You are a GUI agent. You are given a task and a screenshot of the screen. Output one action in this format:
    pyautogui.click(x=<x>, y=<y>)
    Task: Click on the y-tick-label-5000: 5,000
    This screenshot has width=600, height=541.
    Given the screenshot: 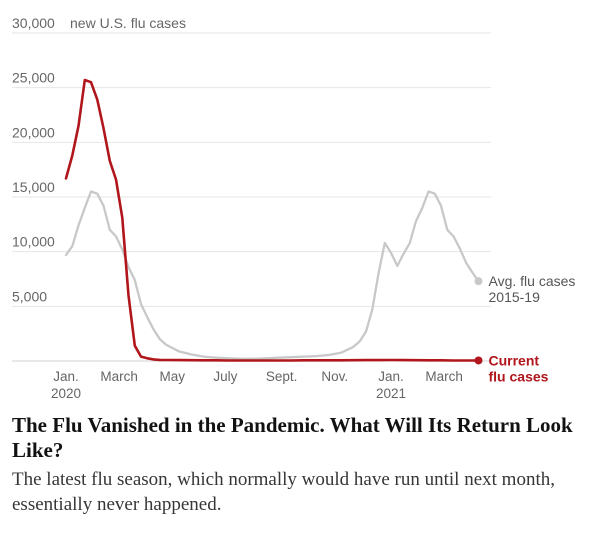 What is the action you would take?
    pyautogui.click(x=29, y=296)
    